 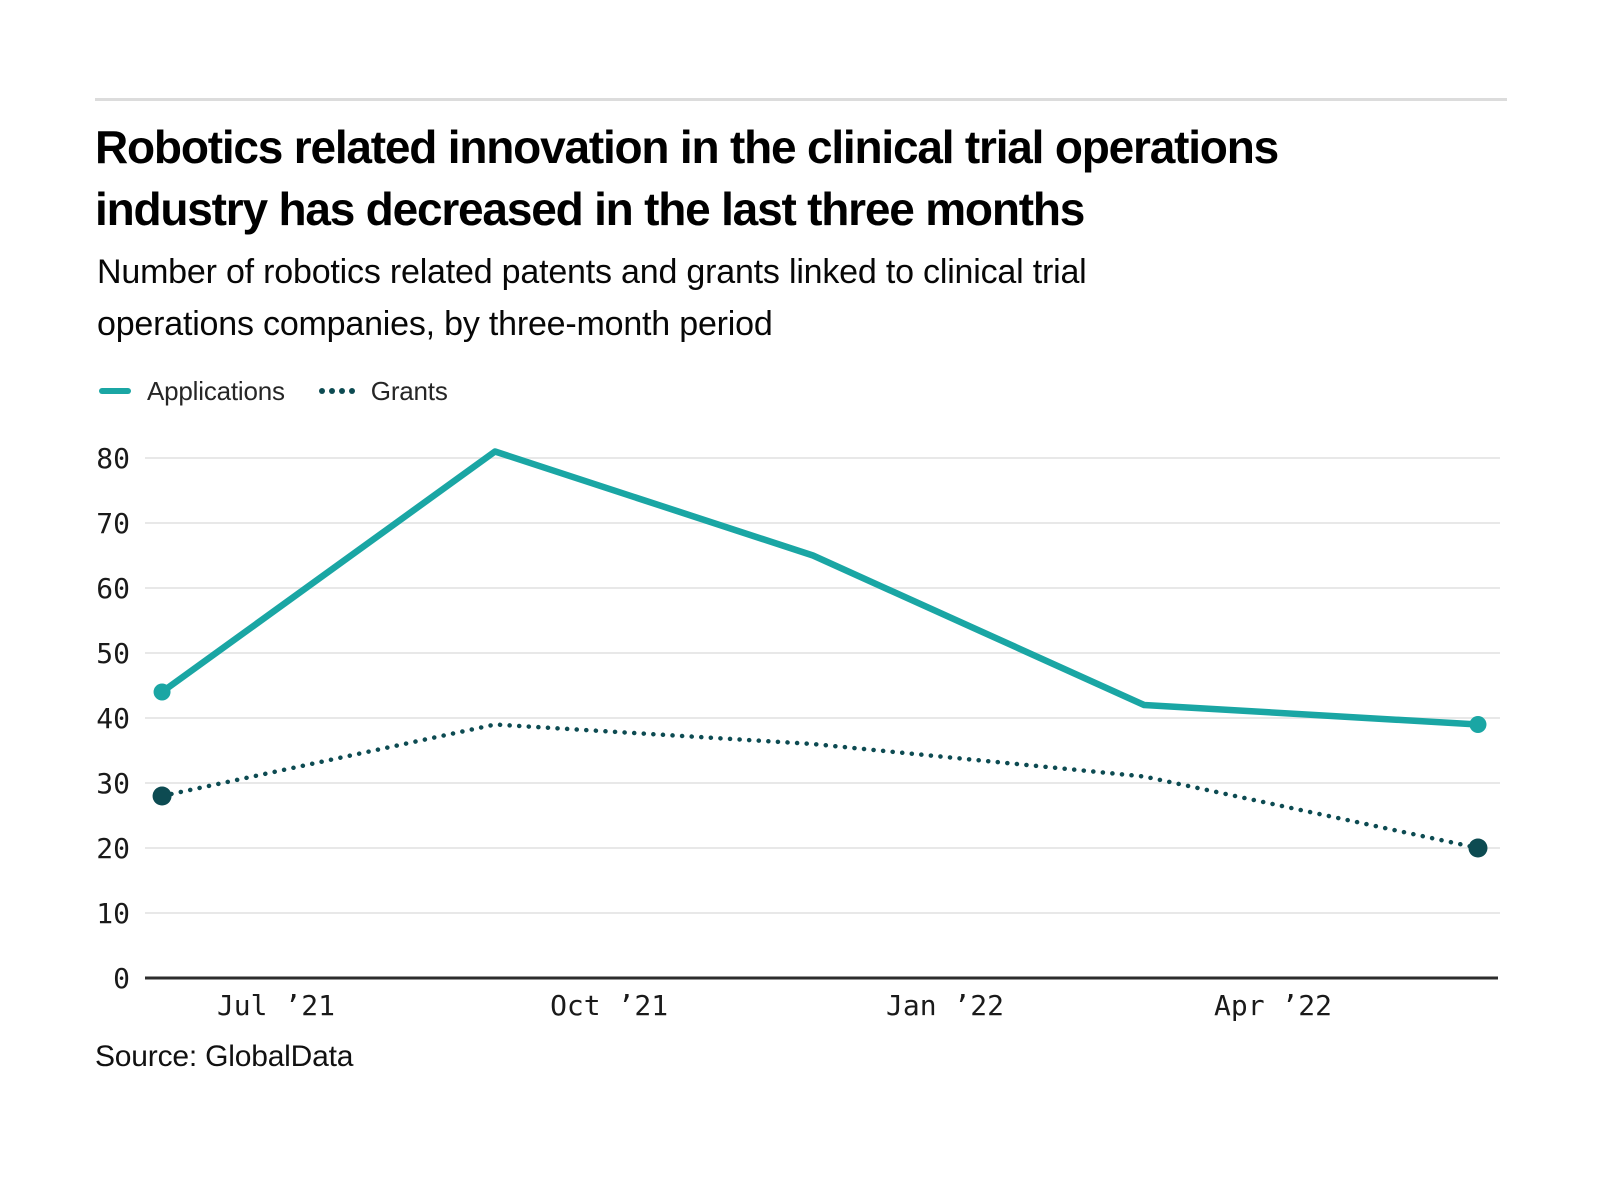 What do you see at coordinates (609, 1005) in the screenshot?
I see `x-axis-tick-label: Oct ’21` at bounding box center [609, 1005].